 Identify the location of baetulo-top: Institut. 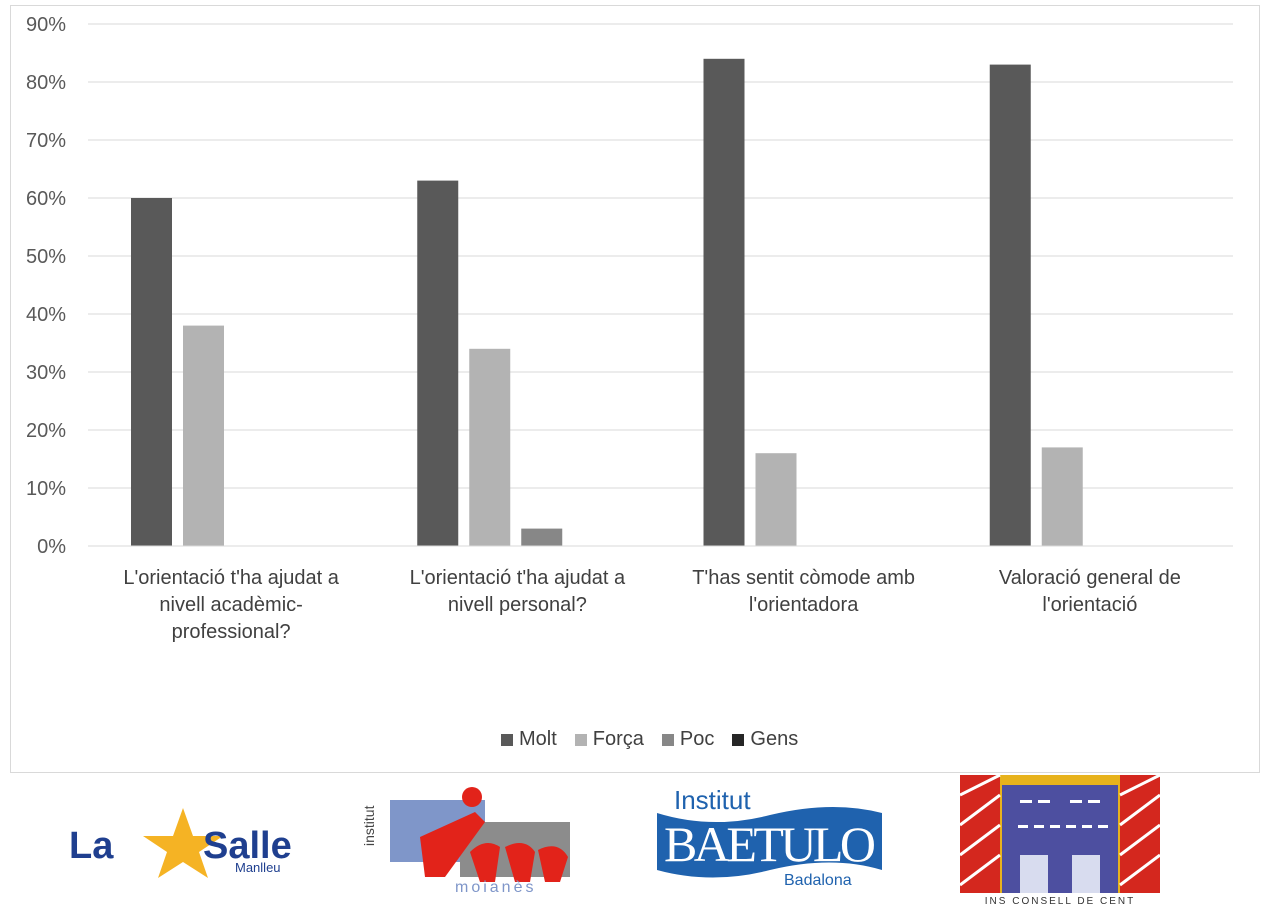
(712, 800).